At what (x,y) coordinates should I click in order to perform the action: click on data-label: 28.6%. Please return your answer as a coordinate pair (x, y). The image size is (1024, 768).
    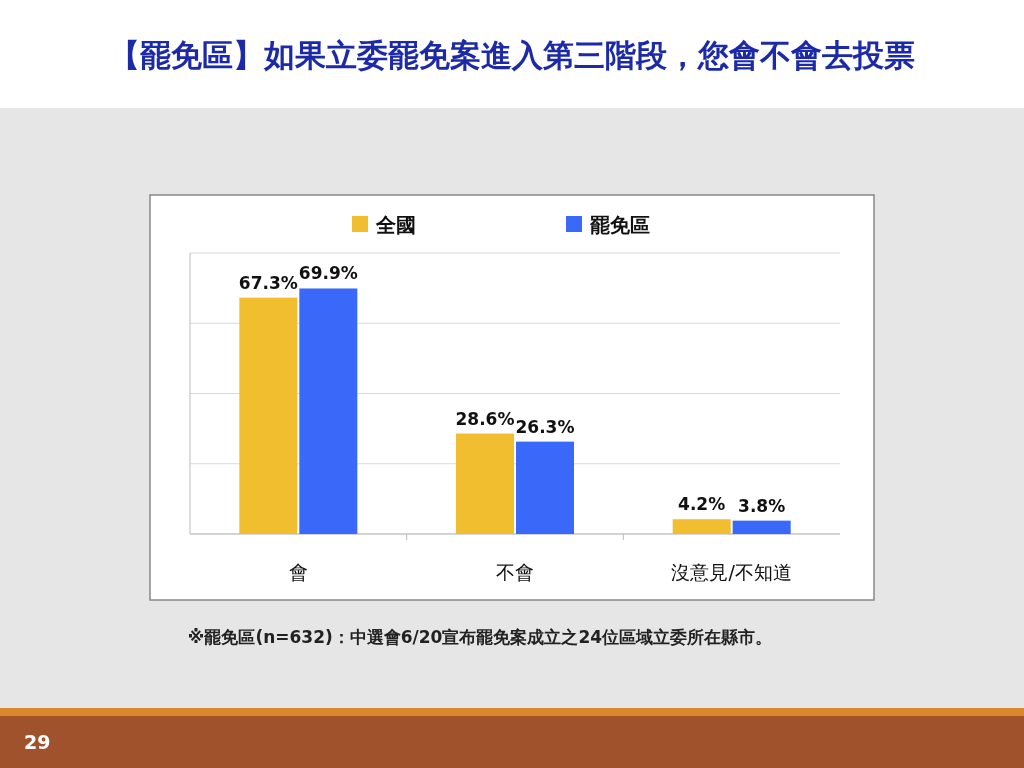
    Looking at the image, I should click on (485, 418).